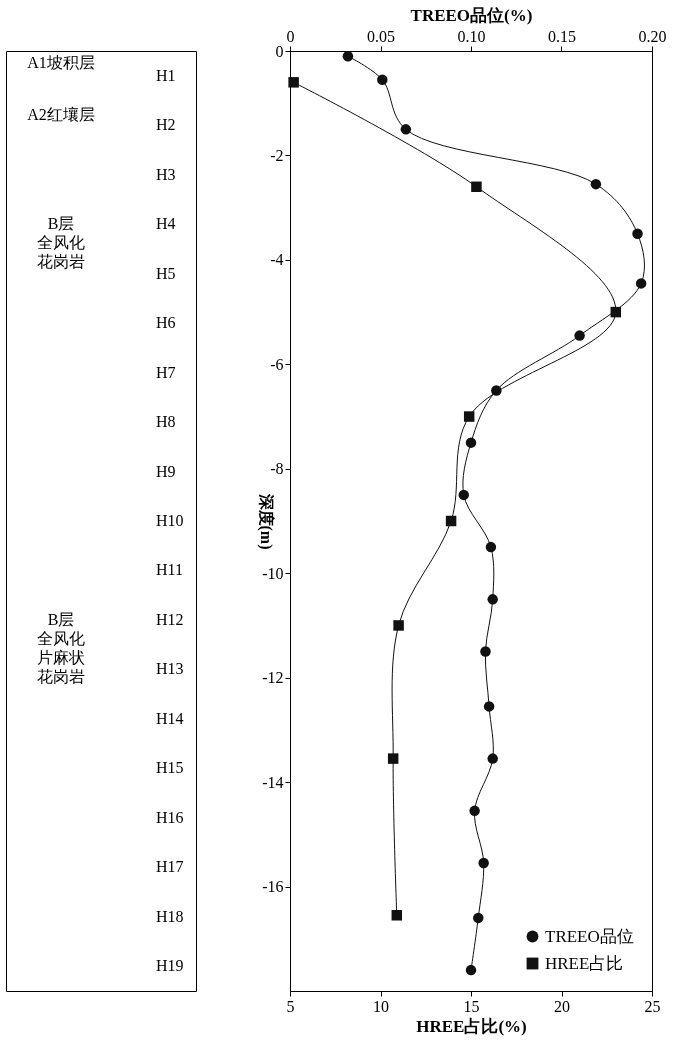 This screenshot has width=700, height=1058. Describe the element at coordinates (277, 469) in the screenshot. I see `y-tick-label: -8` at that location.